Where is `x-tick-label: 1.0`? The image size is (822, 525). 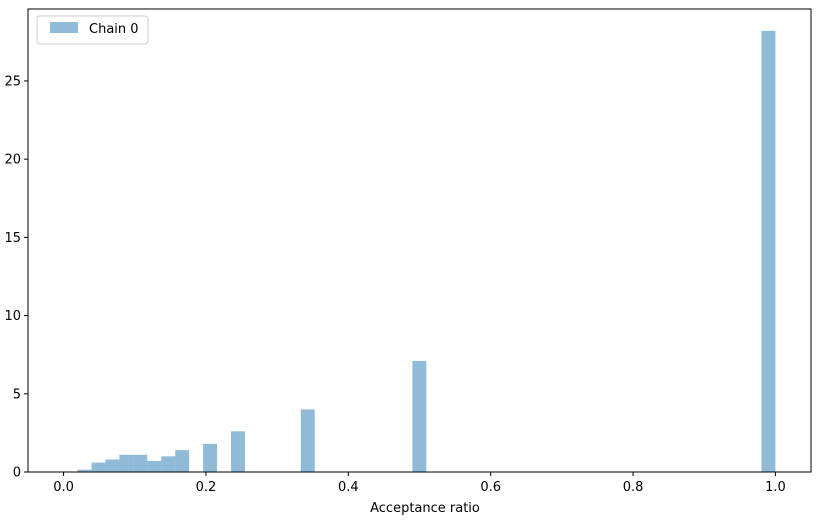
x-tick-label: 1.0 is located at coordinates (775, 487).